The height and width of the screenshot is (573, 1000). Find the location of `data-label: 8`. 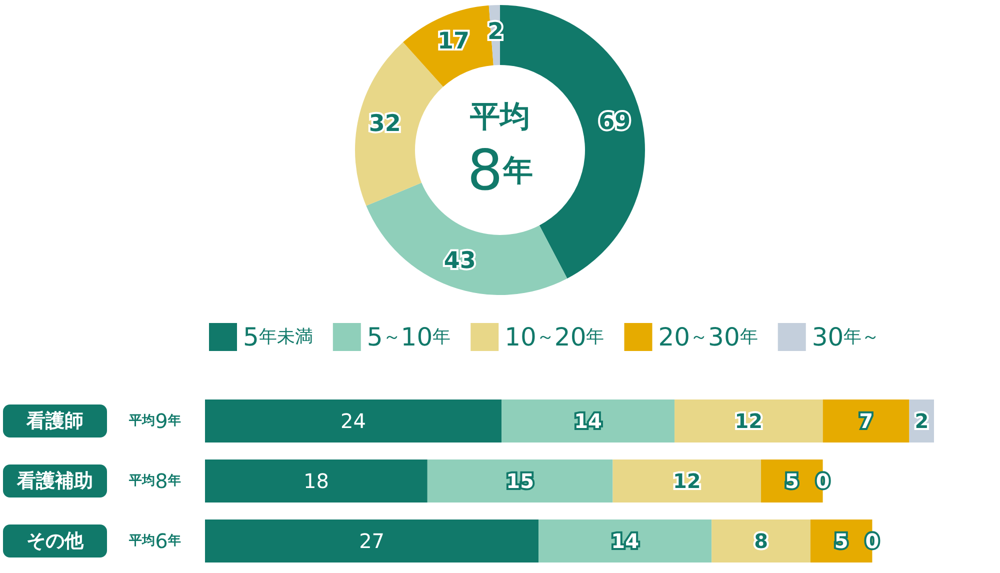

data-label: 8 is located at coordinates (761, 541).